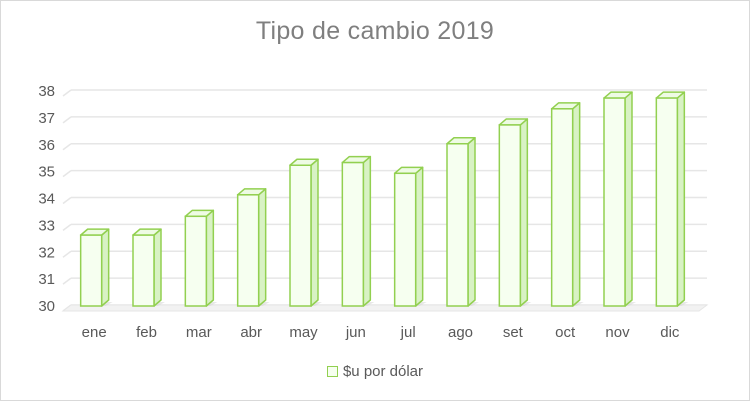 The width and height of the screenshot is (750, 401). What do you see at coordinates (375, 31) in the screenshot?
I see `chart-title: Tipo de cambio 2019` at bounding box center [375, 31].